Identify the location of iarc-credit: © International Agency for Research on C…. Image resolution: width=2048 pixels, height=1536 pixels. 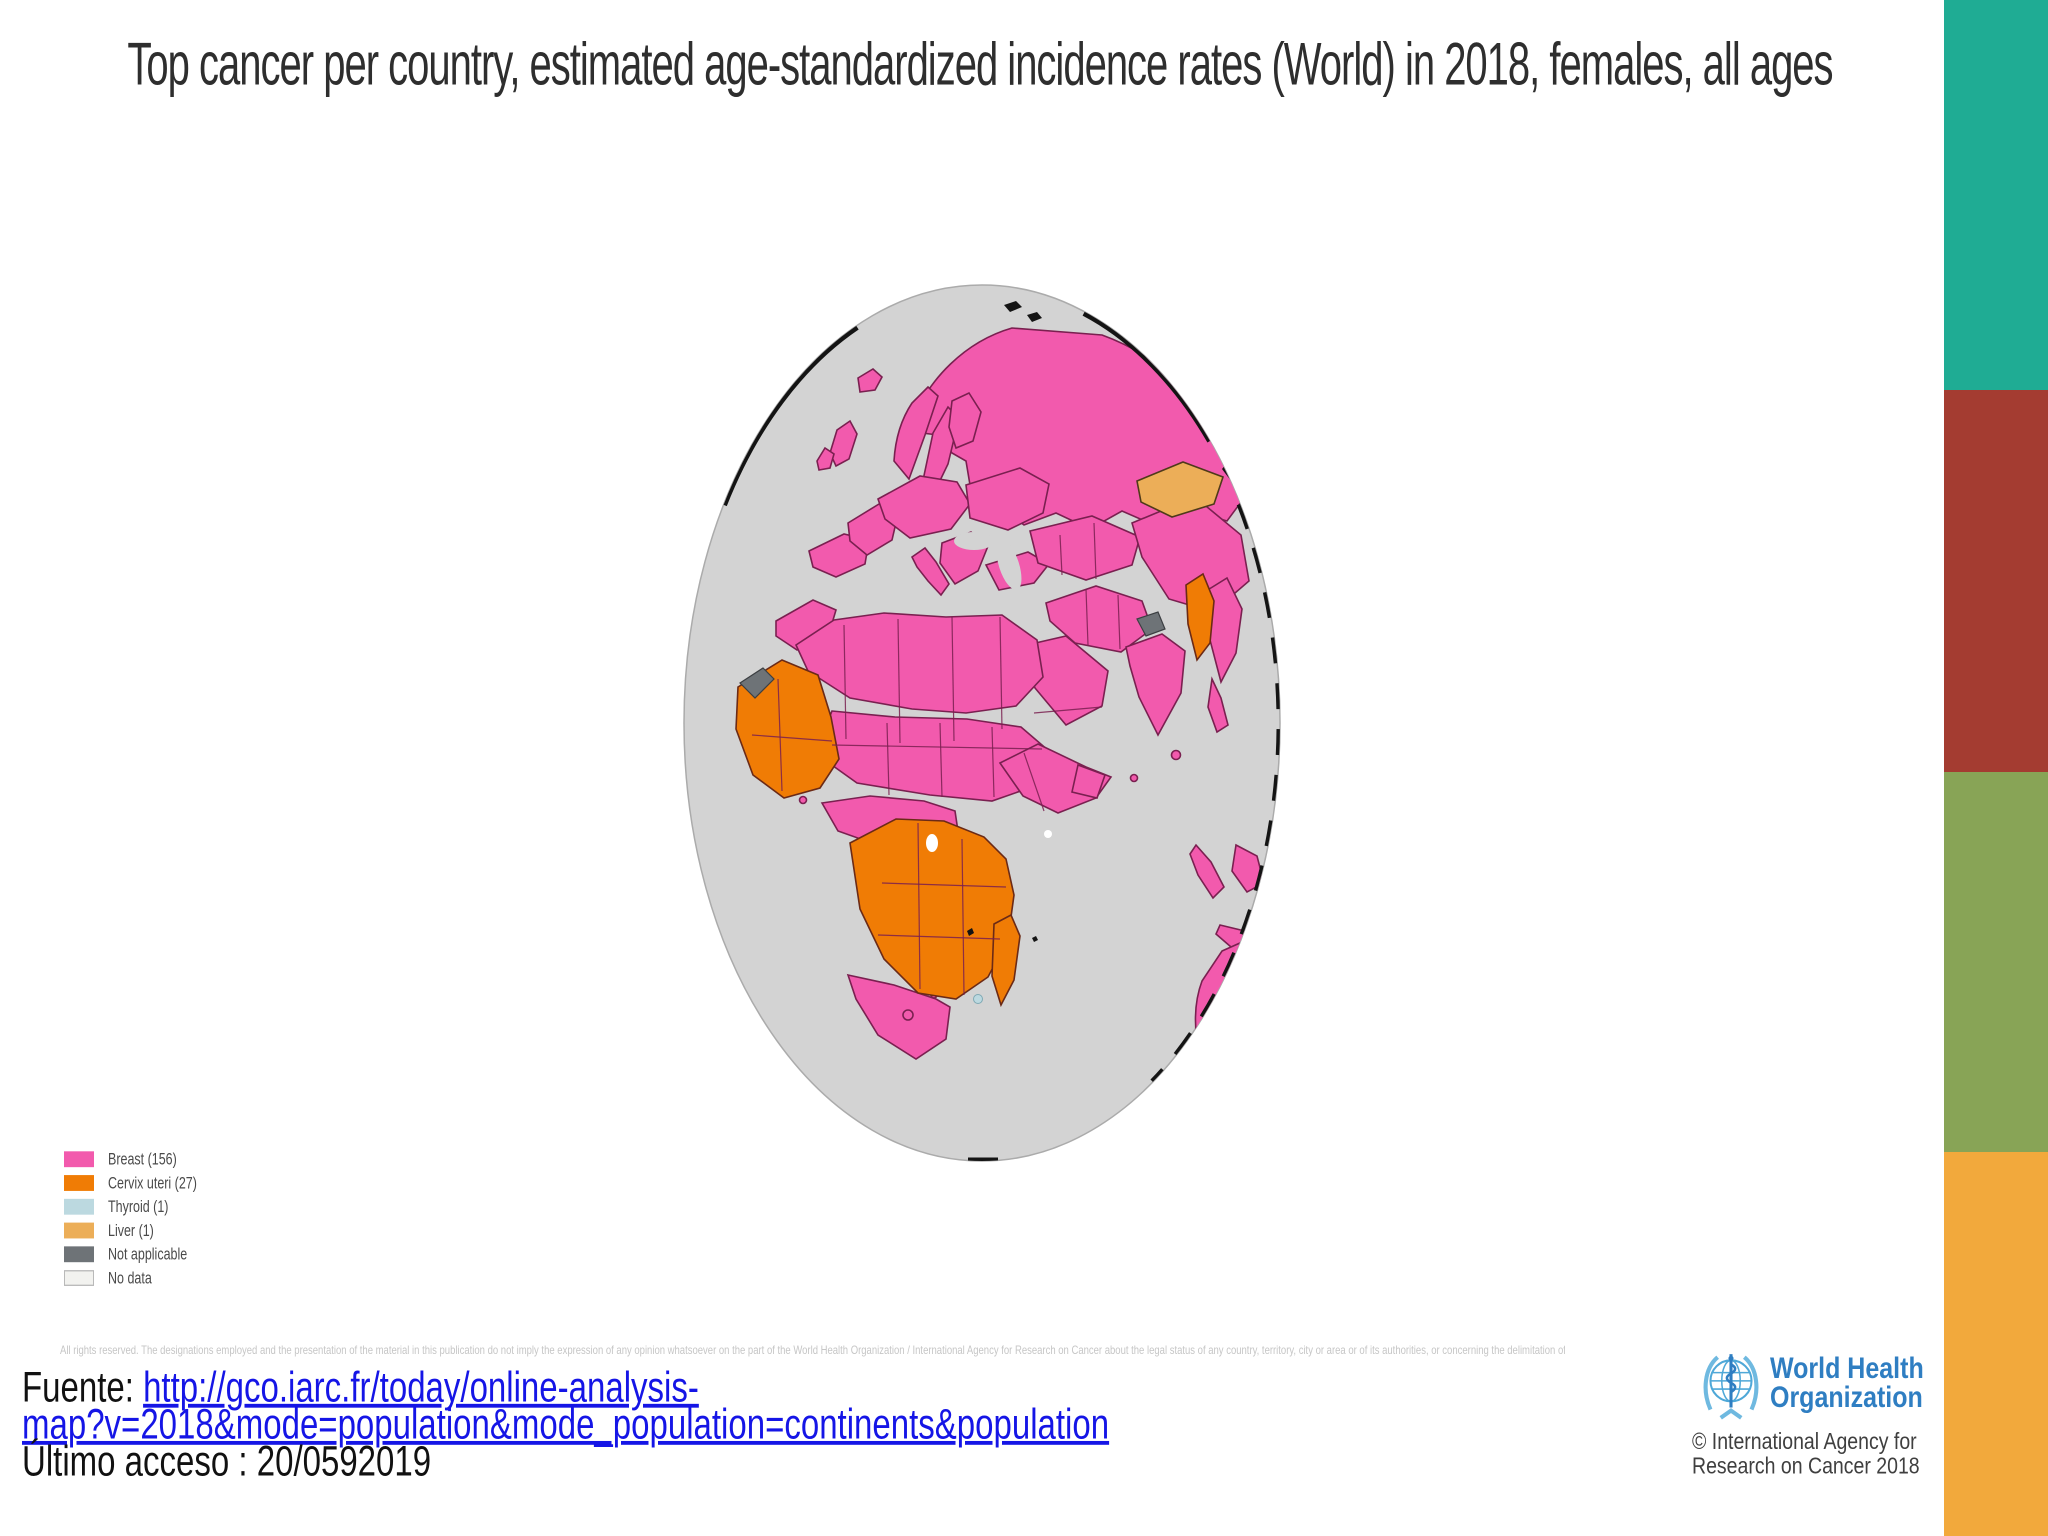
(1806, 1454).